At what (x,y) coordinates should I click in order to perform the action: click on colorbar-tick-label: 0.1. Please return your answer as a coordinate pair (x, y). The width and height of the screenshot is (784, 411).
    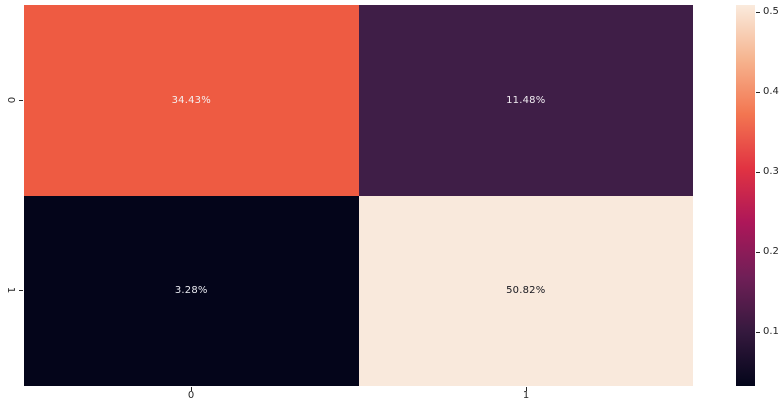
    Looking at the image, I should click on (771, 331).